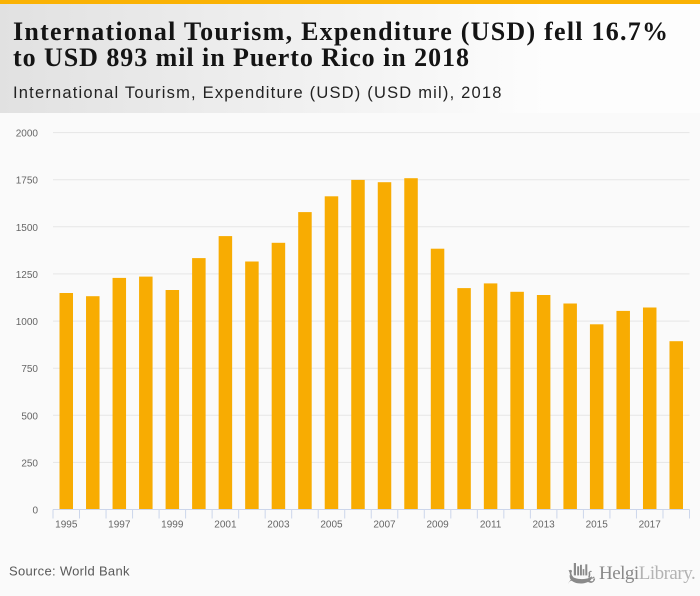 The image size is (700, 596). What do you see at coordinates (119, 525) in the screenshot?
I see `svg-text: 1997` at bounding box center [119, 525].